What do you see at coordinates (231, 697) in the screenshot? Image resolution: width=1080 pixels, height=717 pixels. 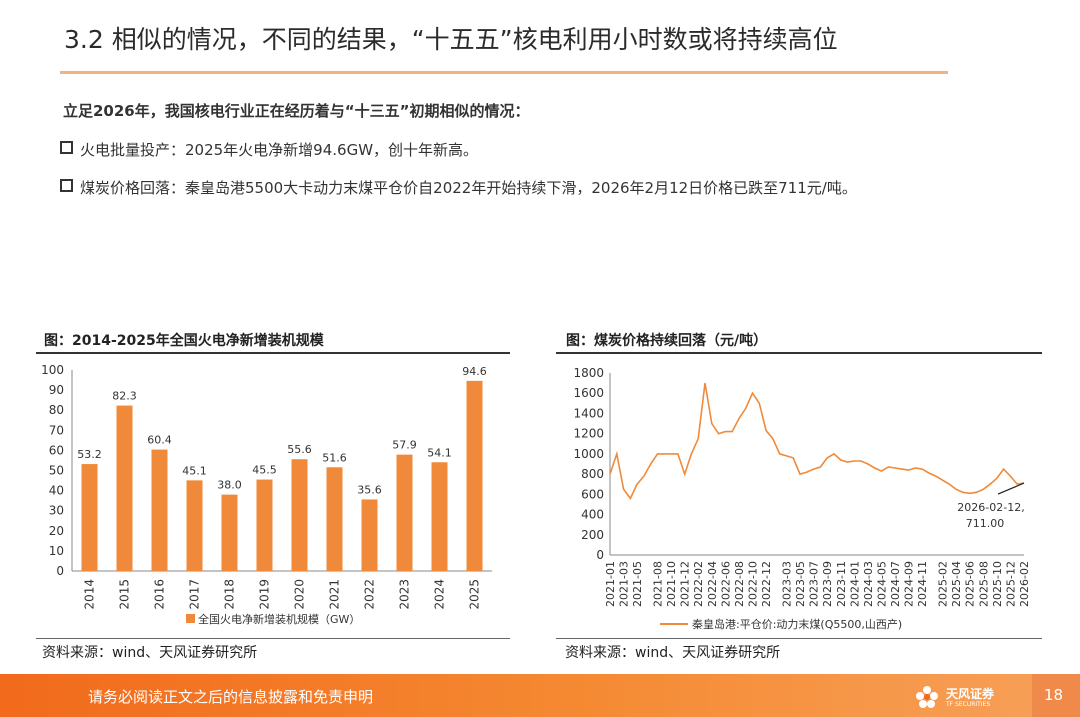 I see `disclaimer-text: 请务必阅读正文之后的信息披露和免责申明` at bounding box center [231, 697].